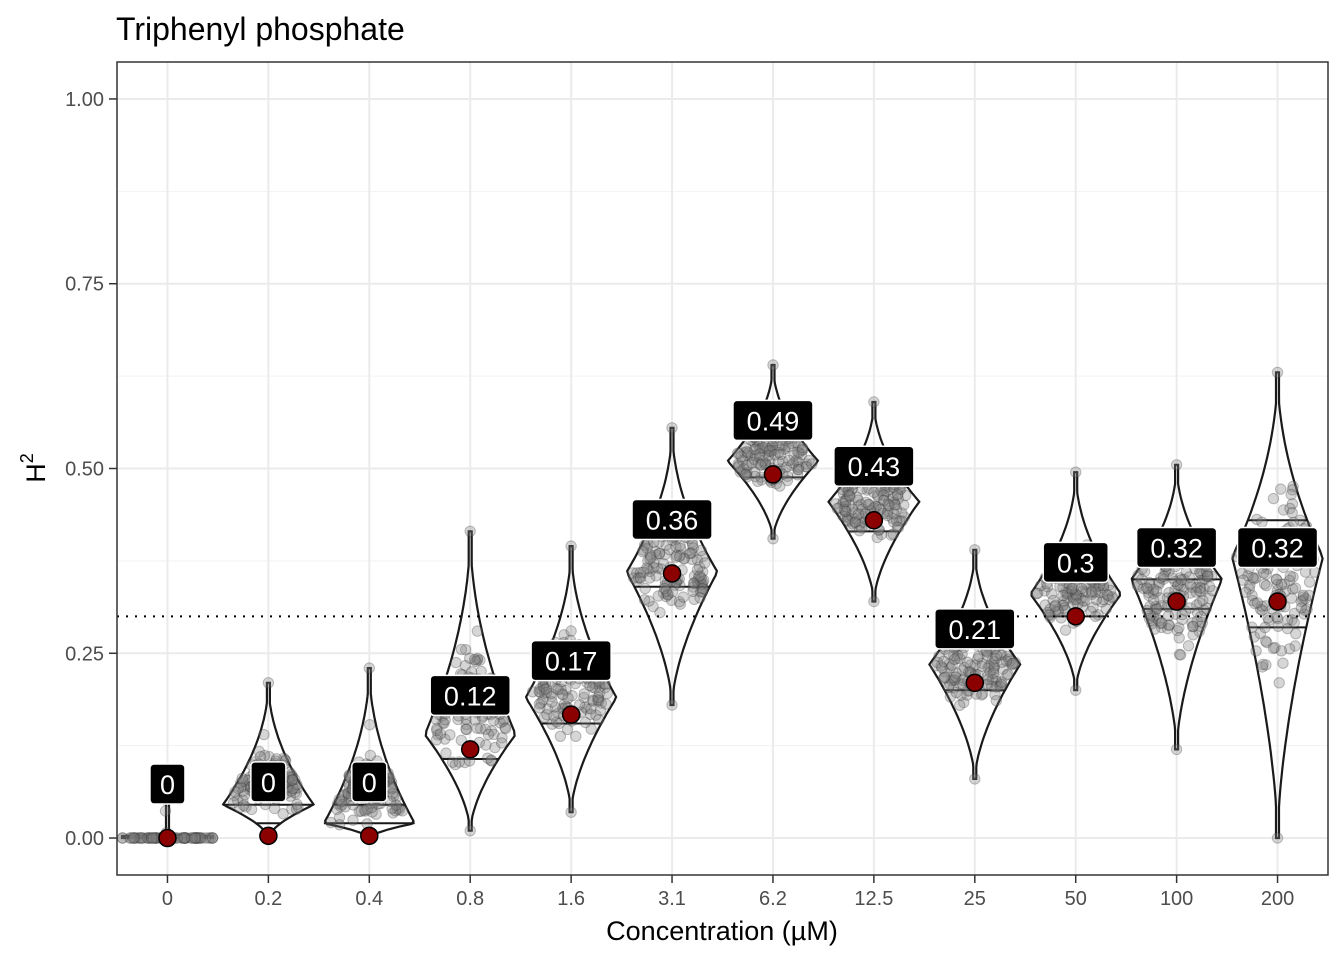  I want to click on violin-6.2, so click(773, 451).